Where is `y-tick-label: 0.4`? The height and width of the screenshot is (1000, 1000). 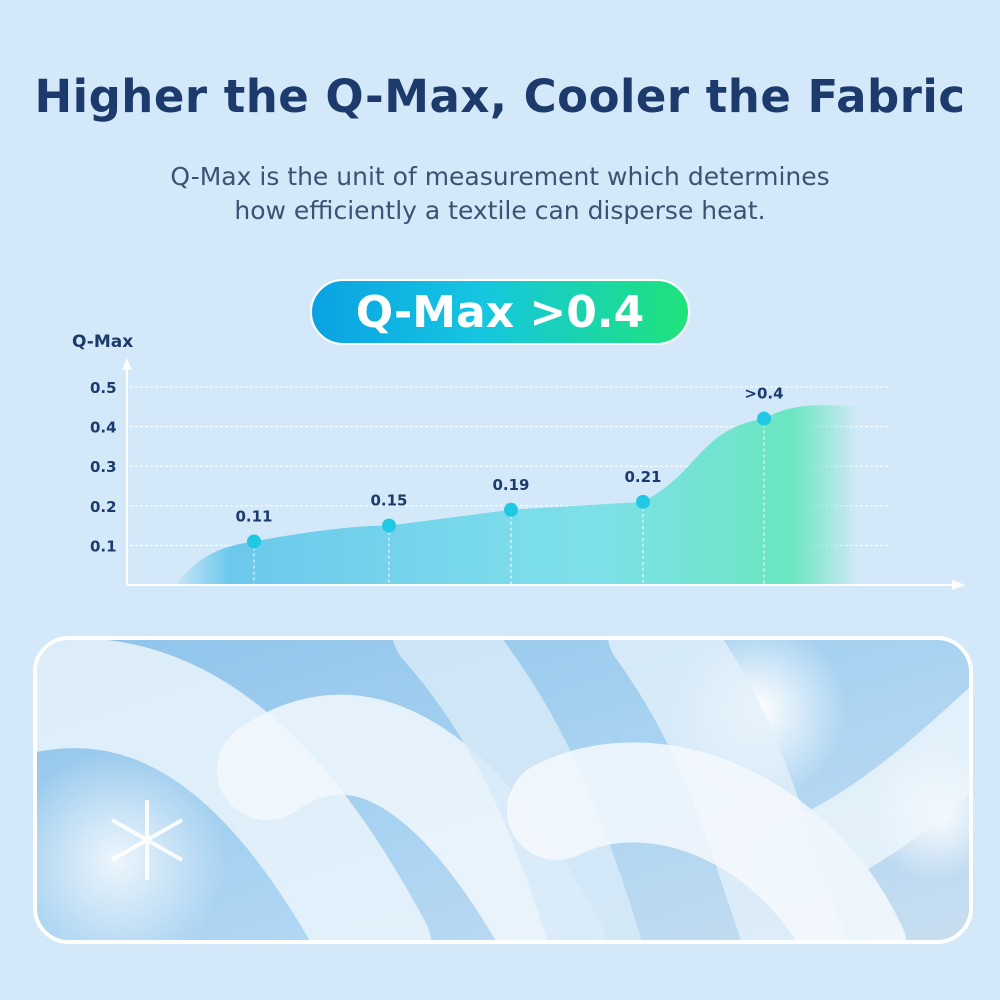 y-tick-label: 0.4 is located at coordinates (103, 428).